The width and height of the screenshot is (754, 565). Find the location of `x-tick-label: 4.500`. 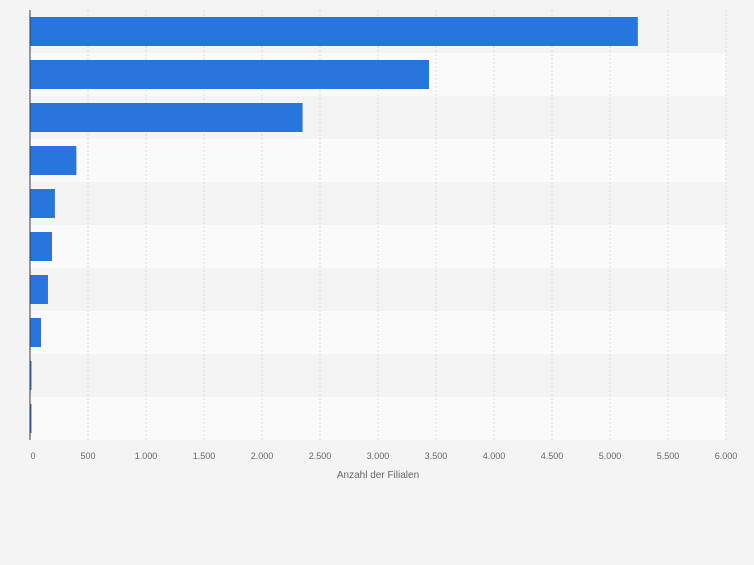

x-tick-label: 4.500 is located at coordinates (552, 456).